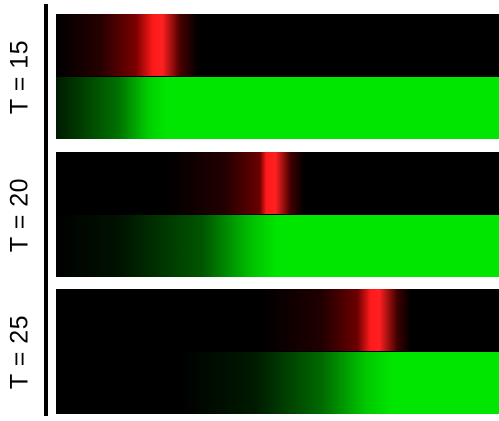 Image resolution: width=499 pixels, height=421 pixels. What do you see at coordinates (46, 210) in the screenshot?
I see `left-axis-line` at bounding box center [46, 210].